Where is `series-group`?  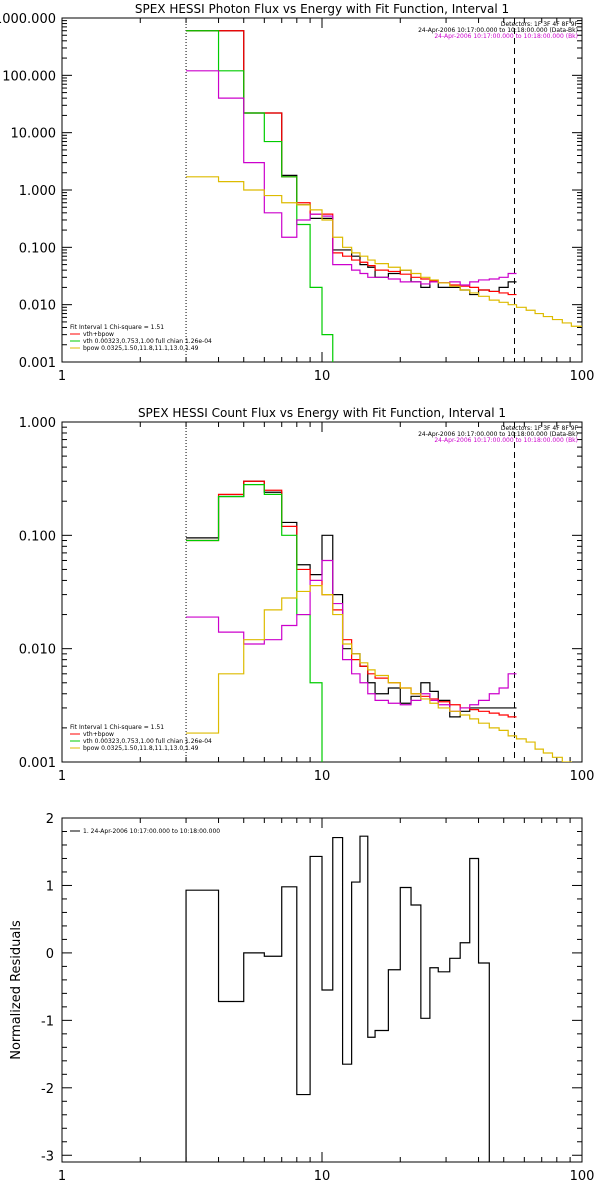 series-group is located at coordinates (337, 998).